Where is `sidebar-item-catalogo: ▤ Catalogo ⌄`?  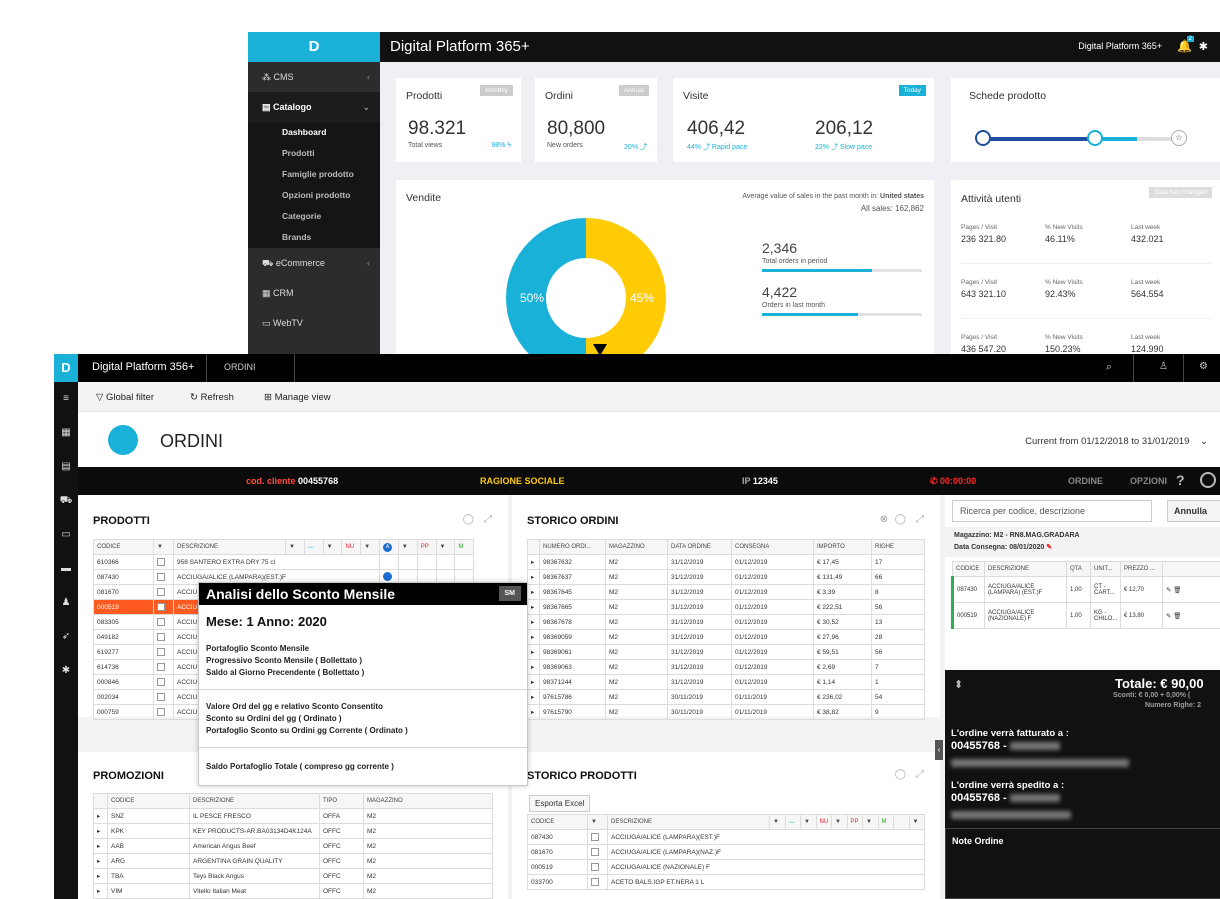
sidebar-item-catalogo: ▤ Catalogo ⌄ is located at coordinates (314, 107).